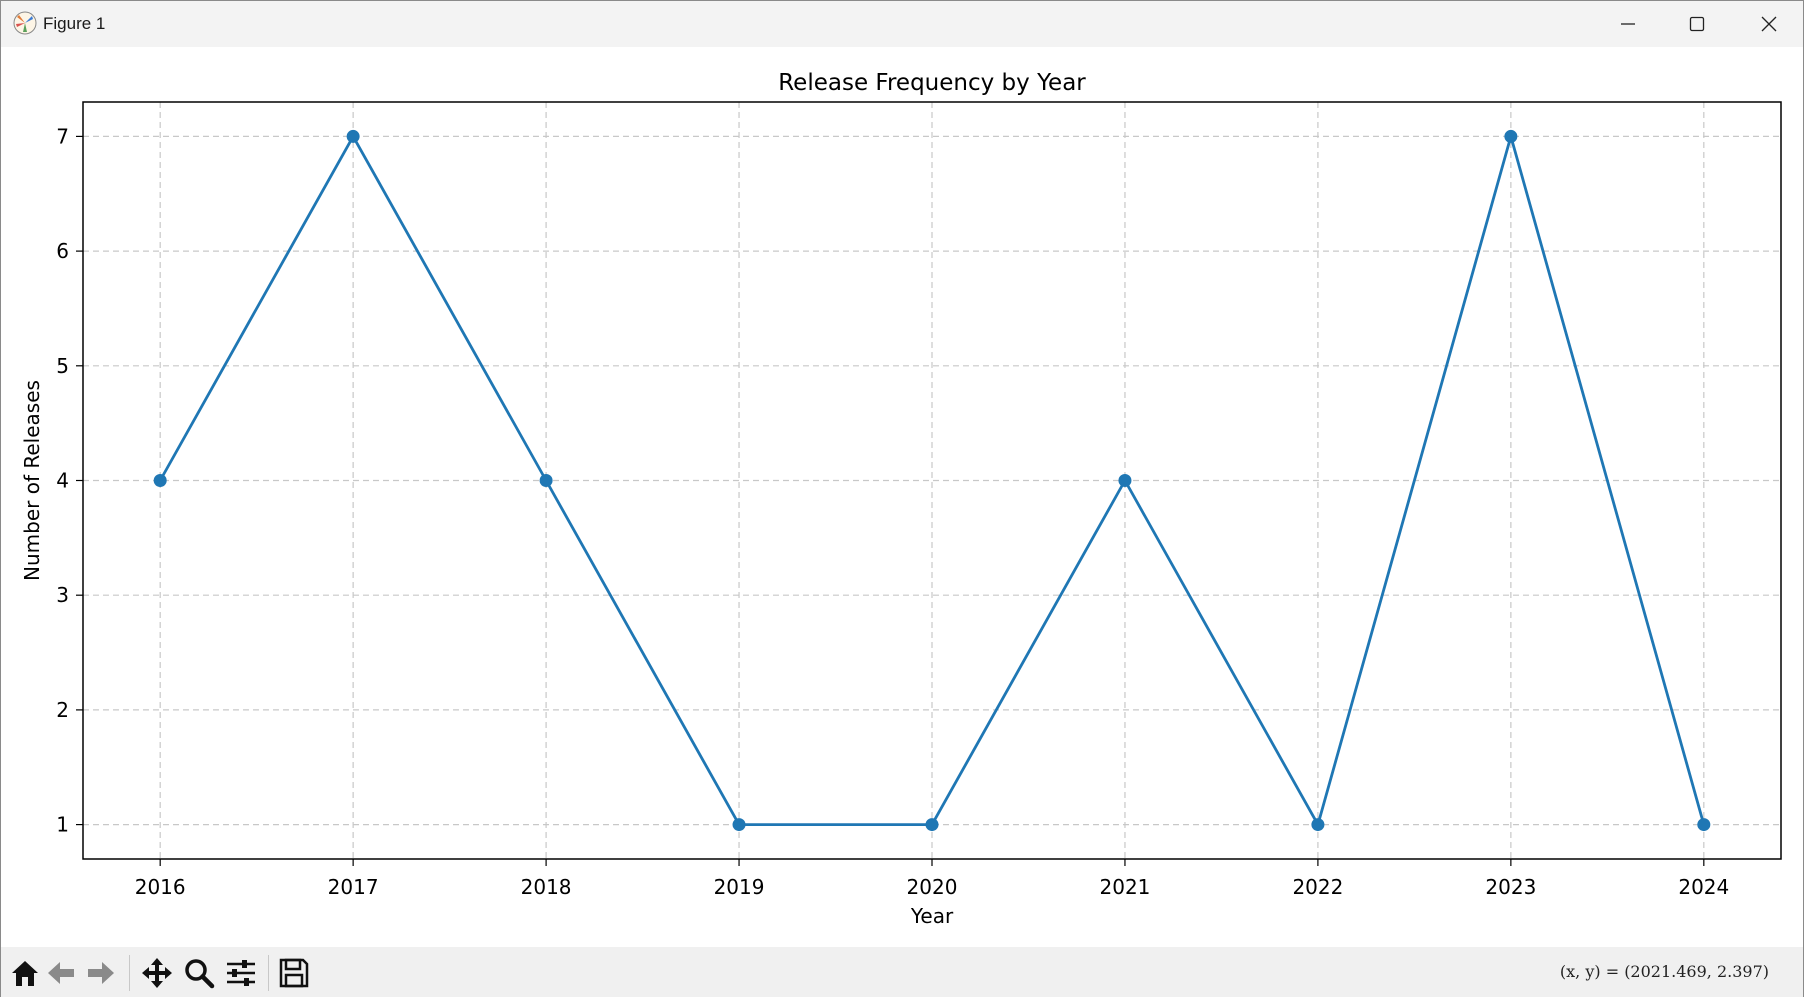 This screenshot has width=1804, height=997. Describe the element at coordinates (74, 23) in the screenshot. I see `window-title: Figure 1` at that location.